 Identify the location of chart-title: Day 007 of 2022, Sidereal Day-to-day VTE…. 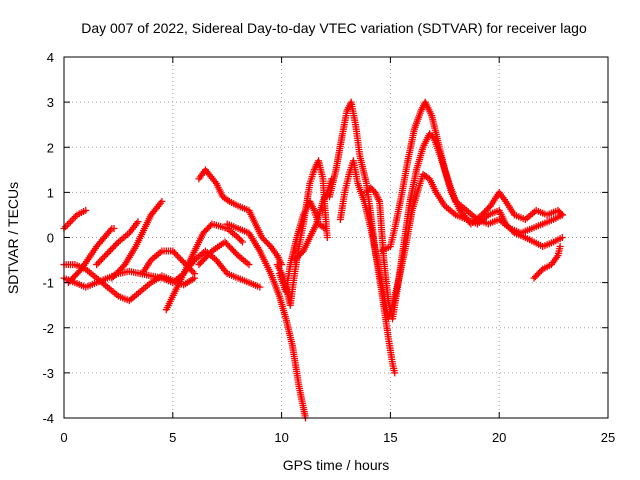
(334, 28).